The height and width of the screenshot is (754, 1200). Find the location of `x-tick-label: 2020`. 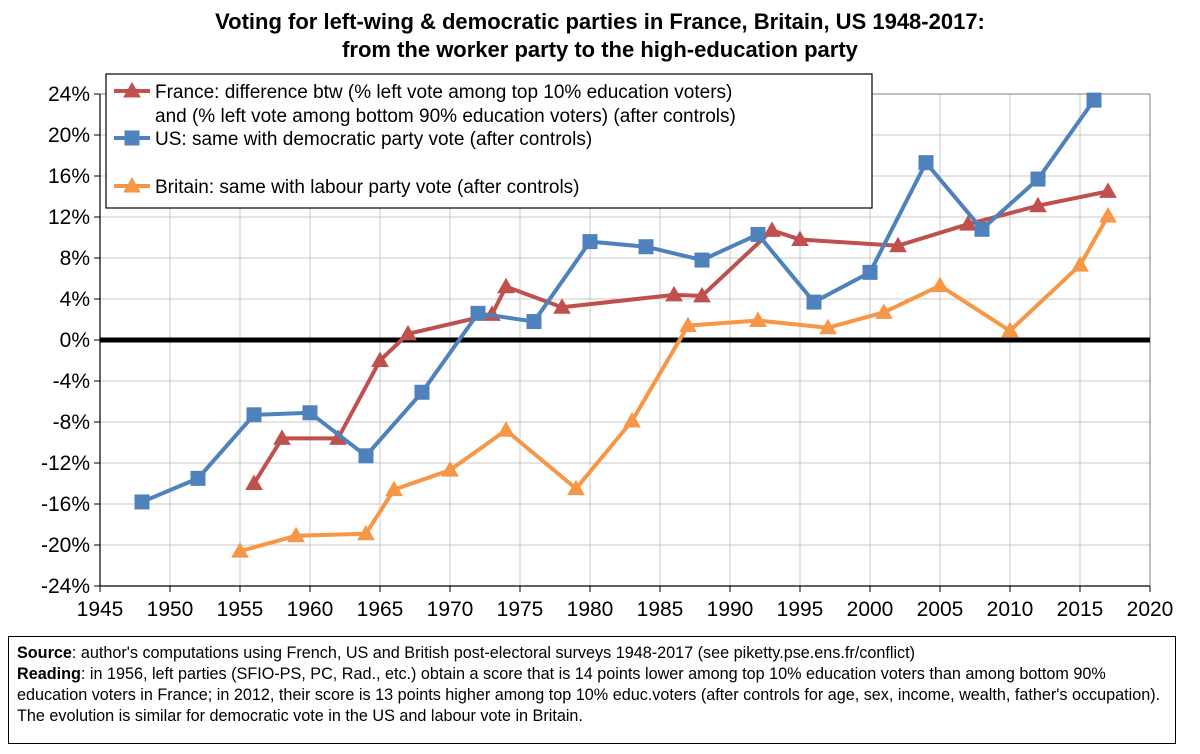

x-tick-label: 2020 is located at coordinates (1150, 609).